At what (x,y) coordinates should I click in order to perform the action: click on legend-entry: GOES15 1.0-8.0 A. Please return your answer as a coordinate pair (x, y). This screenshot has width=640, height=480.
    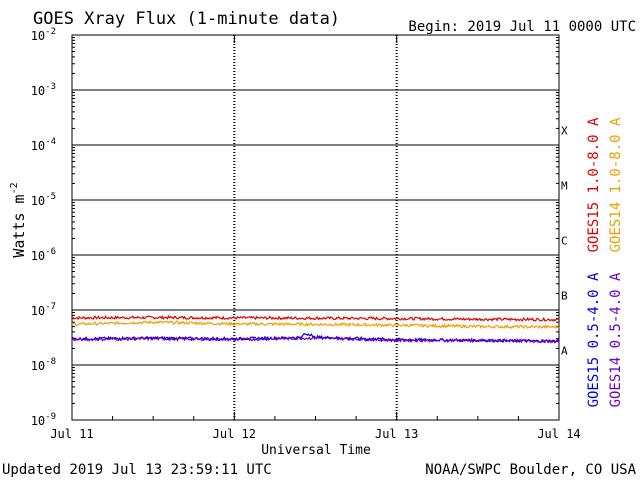
    Looking at the image, I should click on (594, 184).